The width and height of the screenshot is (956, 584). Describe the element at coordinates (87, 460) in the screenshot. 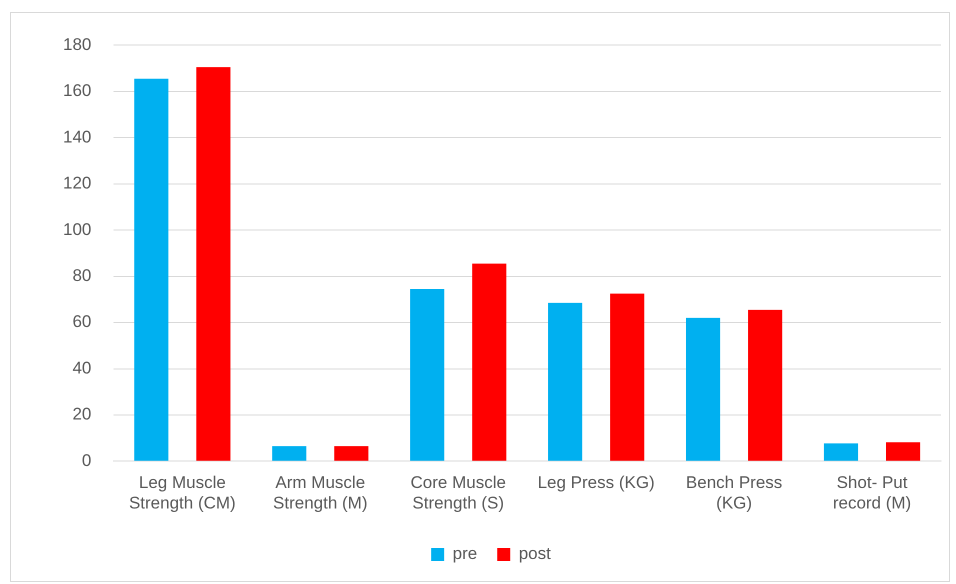

I see `y-tick-label: 0` at that location.